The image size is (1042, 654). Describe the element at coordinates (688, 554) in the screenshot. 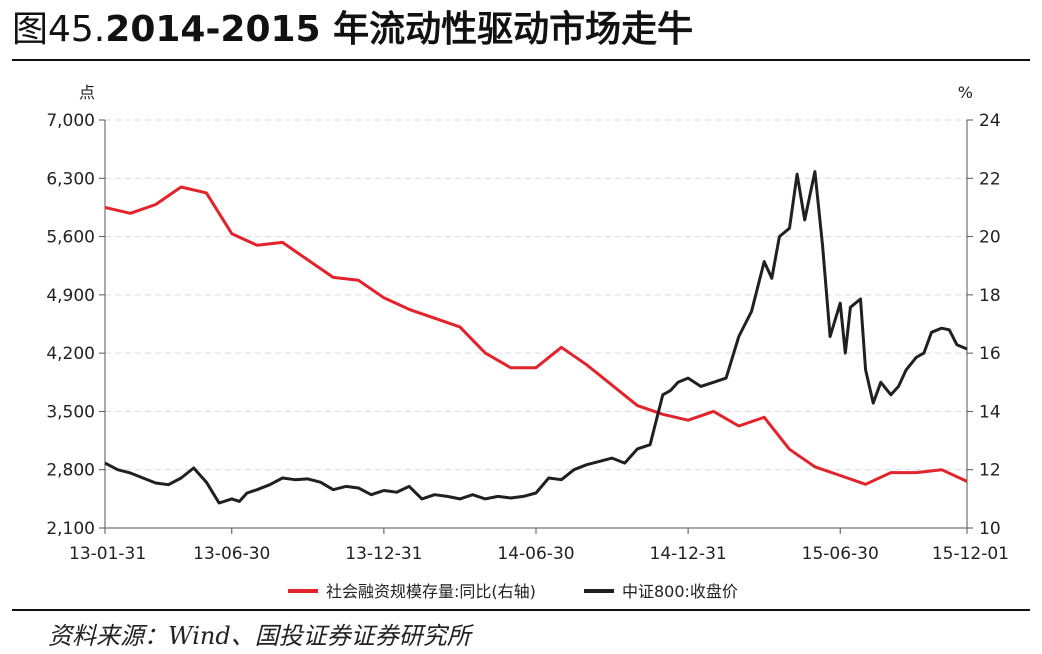

I see `x-tick-label: 14-12-31` at that location.